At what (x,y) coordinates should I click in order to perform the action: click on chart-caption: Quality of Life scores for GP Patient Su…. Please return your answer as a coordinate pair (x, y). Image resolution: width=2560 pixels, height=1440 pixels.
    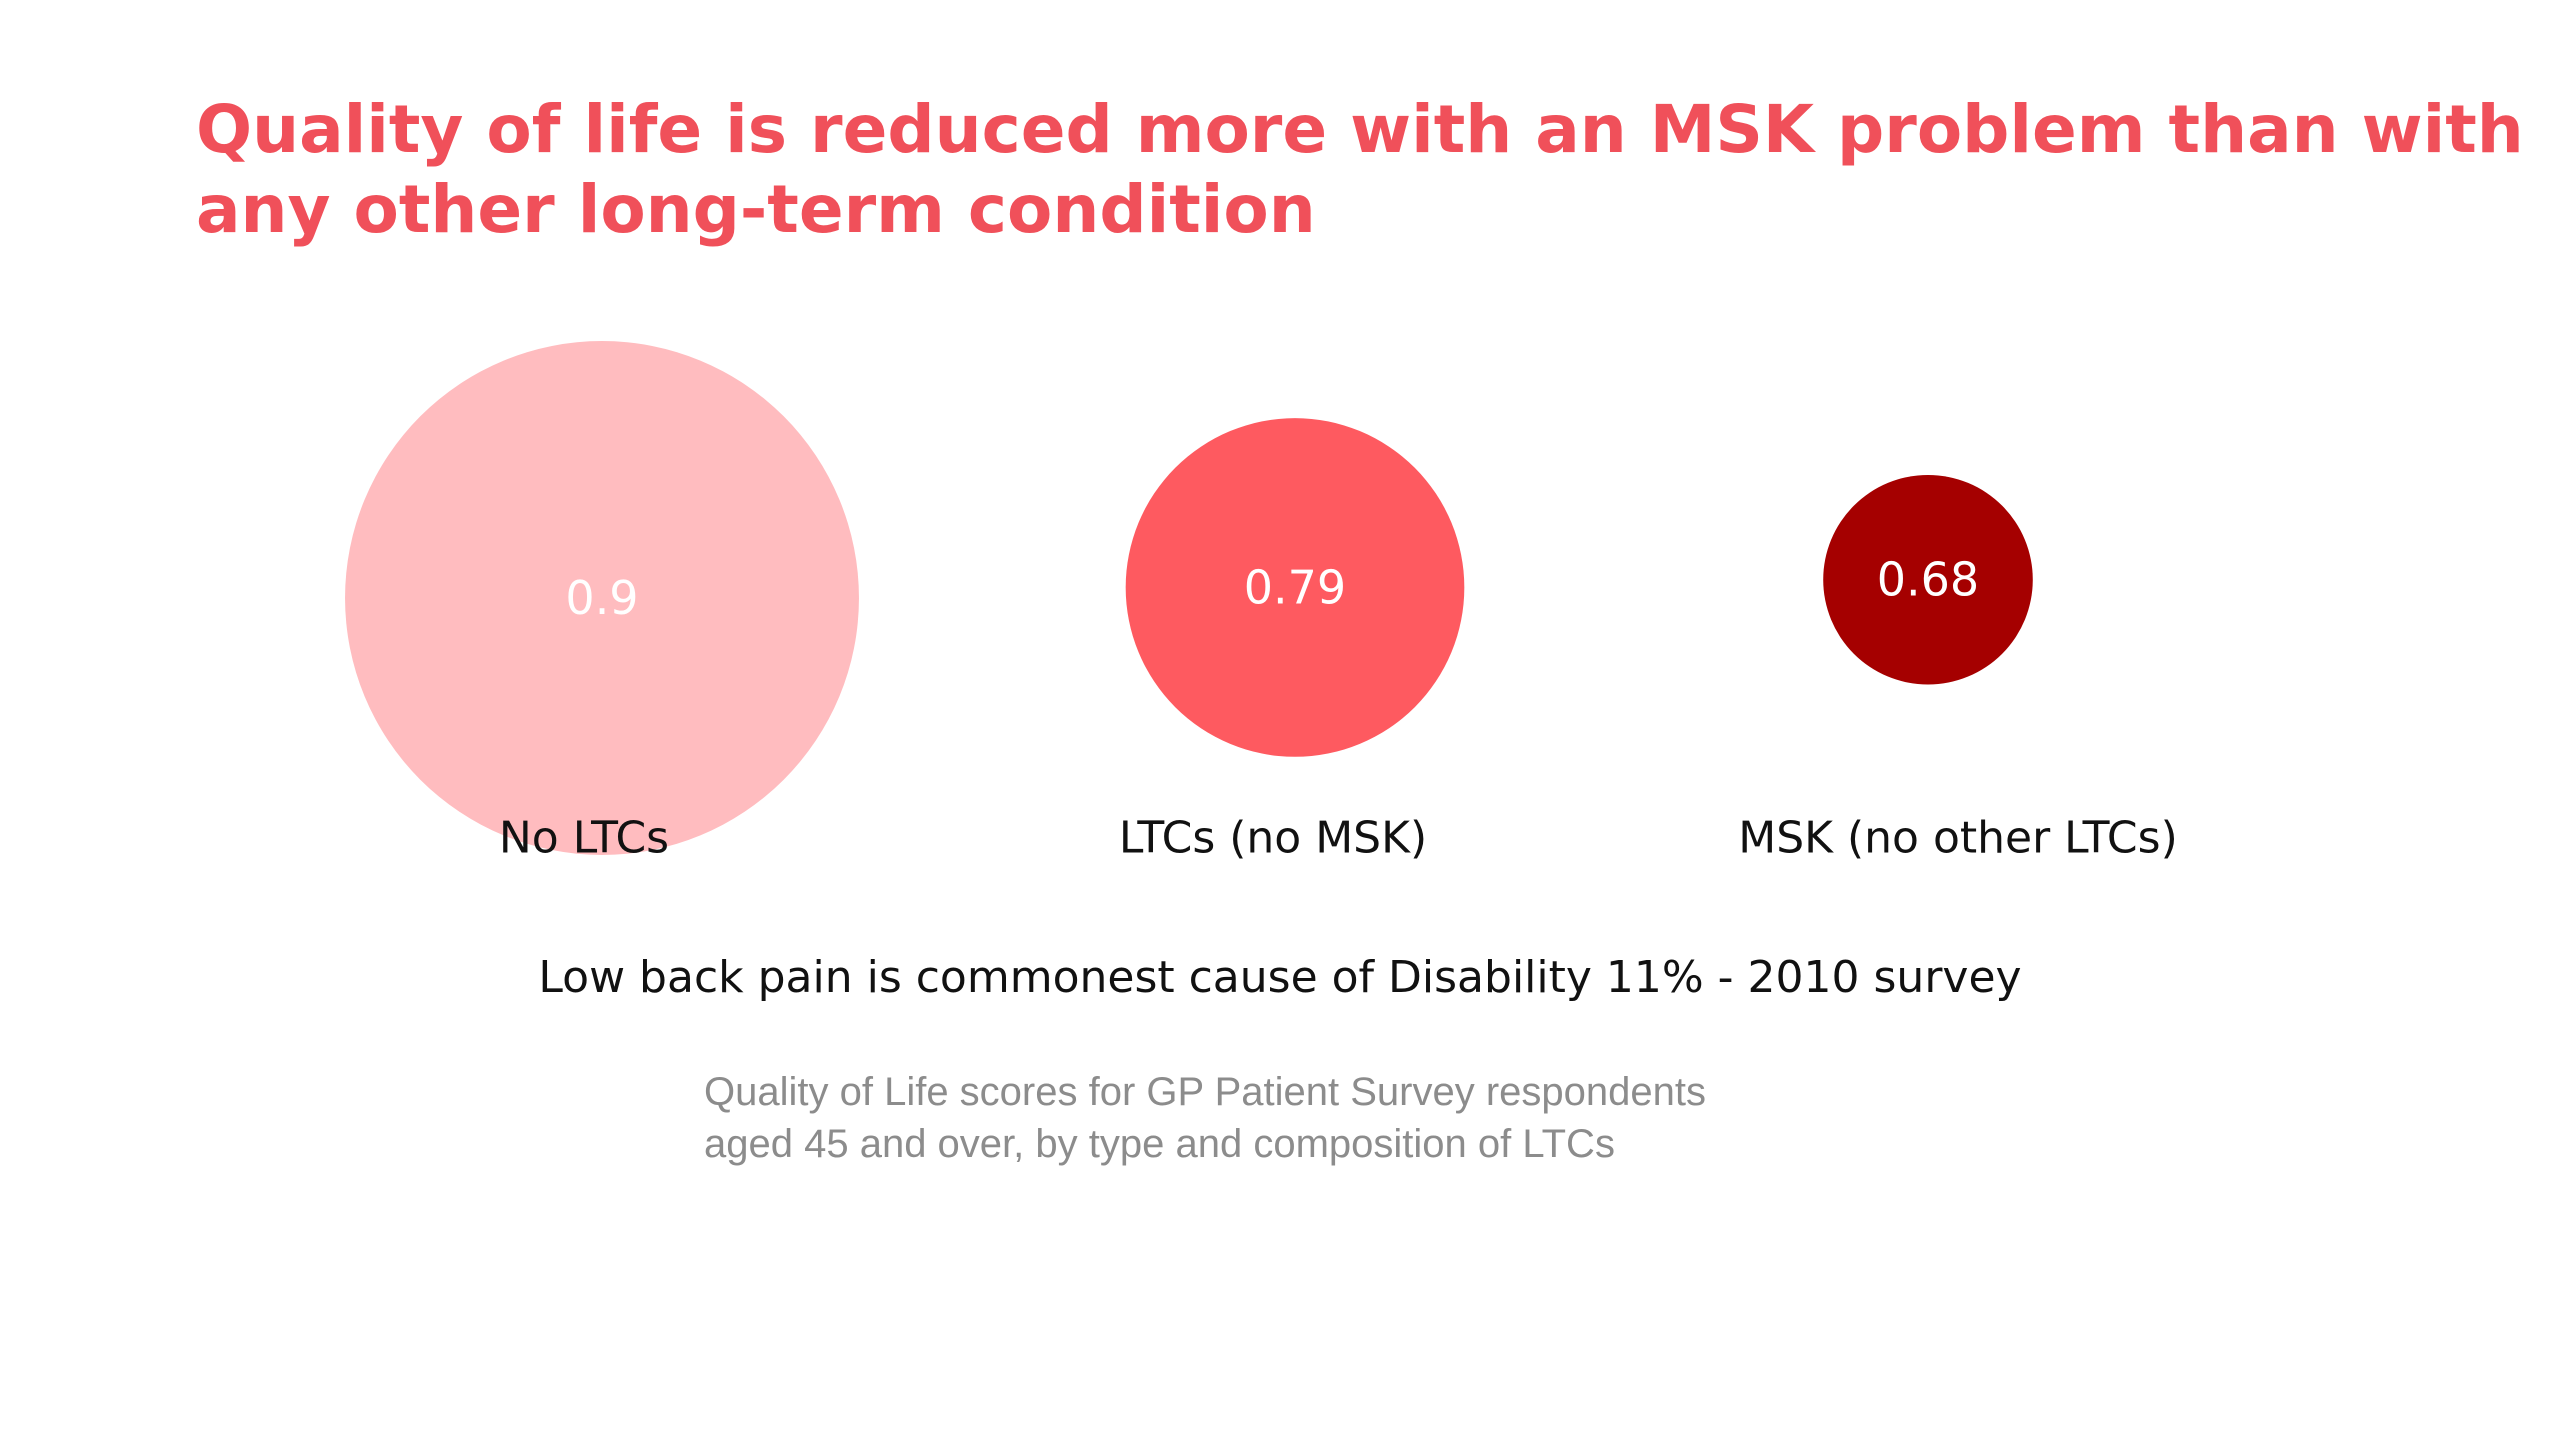
    Looking at the image, I should click on (1205, 1118).